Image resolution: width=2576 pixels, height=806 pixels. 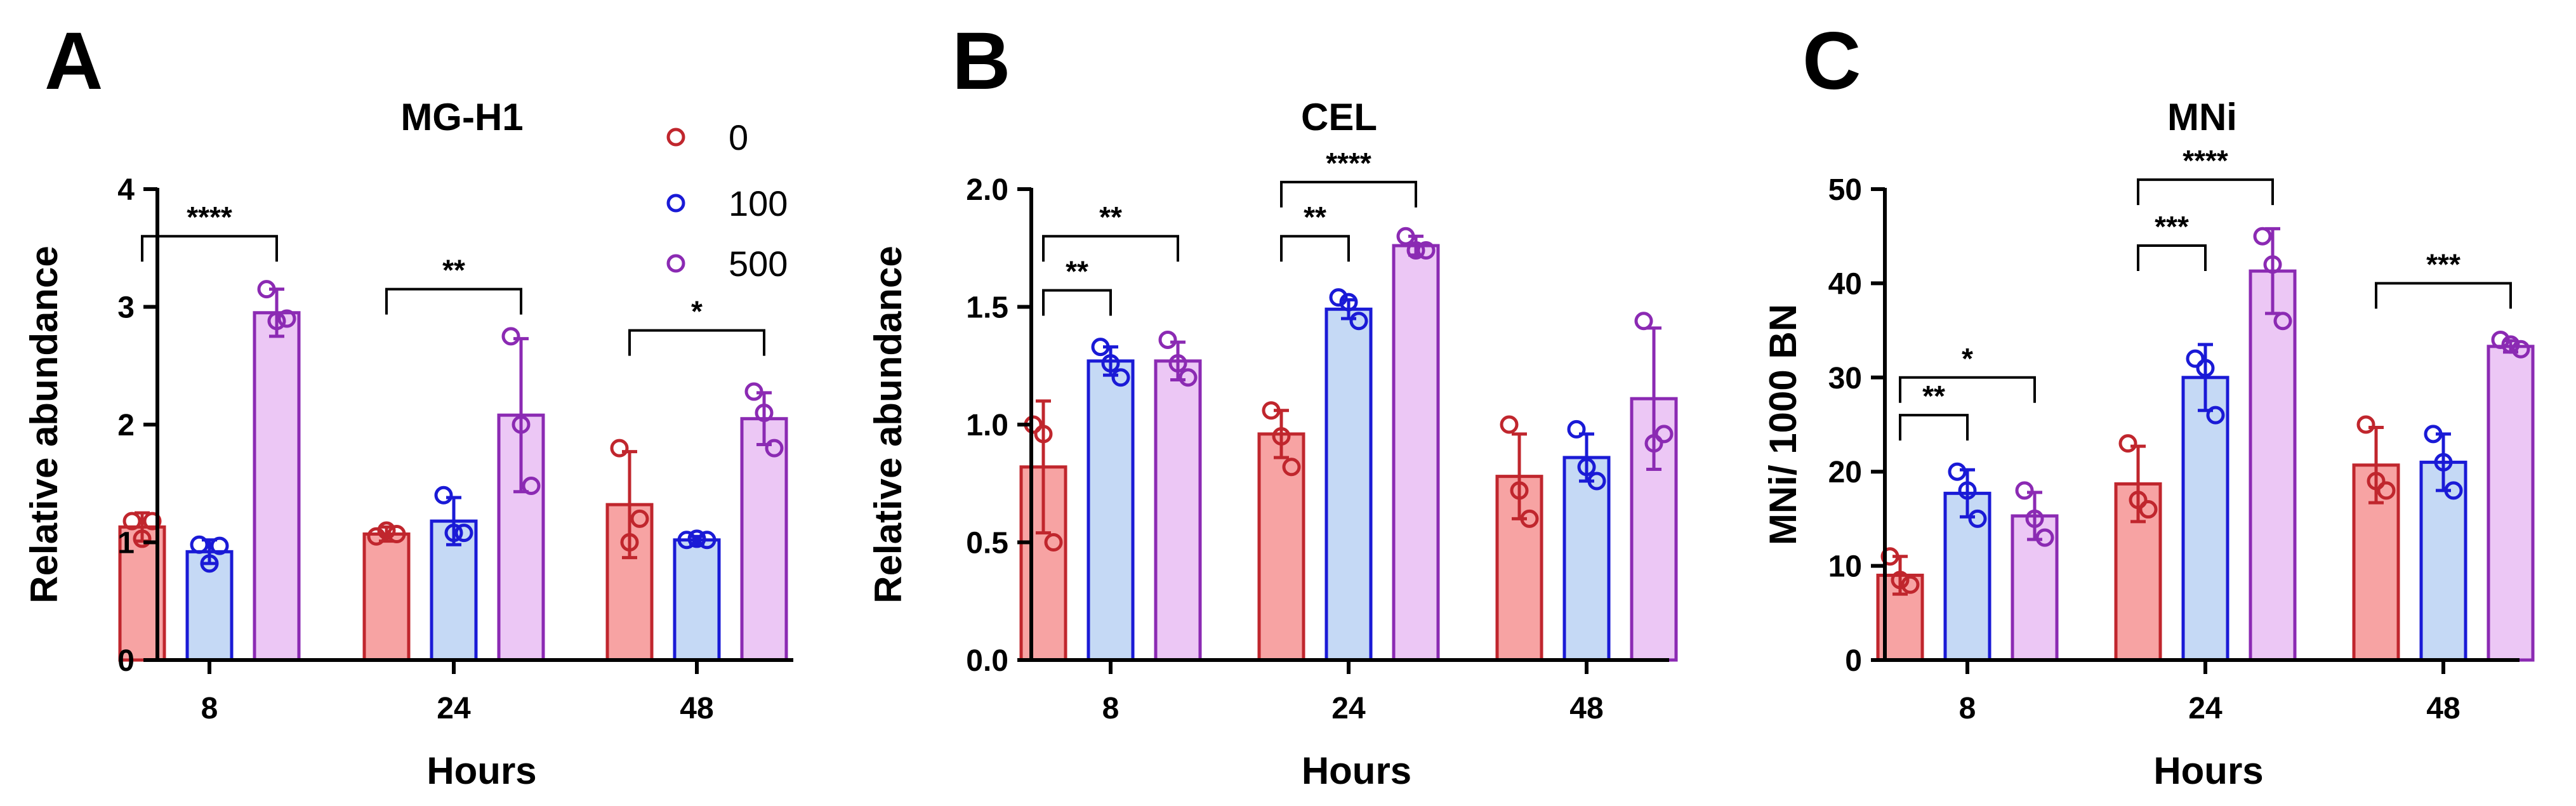 I want to click on y-tick-label: 0, so click(x=126, y=661).